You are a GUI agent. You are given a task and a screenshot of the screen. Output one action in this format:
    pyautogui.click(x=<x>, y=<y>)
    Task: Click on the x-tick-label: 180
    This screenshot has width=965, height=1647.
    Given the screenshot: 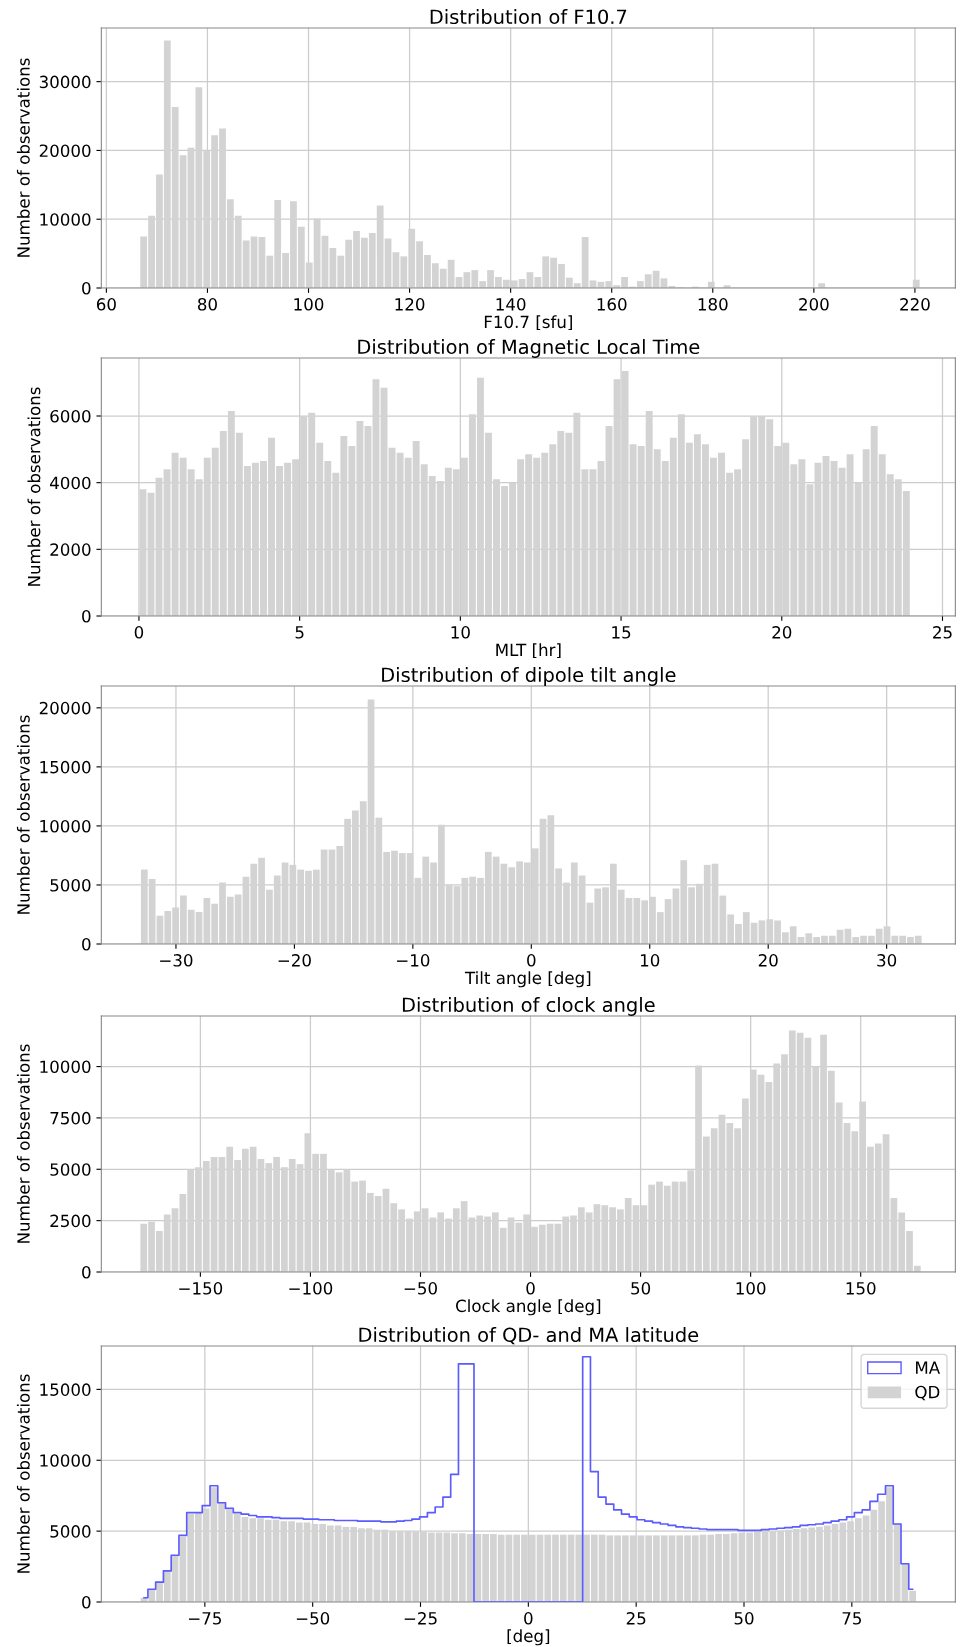 What is the action you would take?
    pyautogui.click(x=713, y=304)
    